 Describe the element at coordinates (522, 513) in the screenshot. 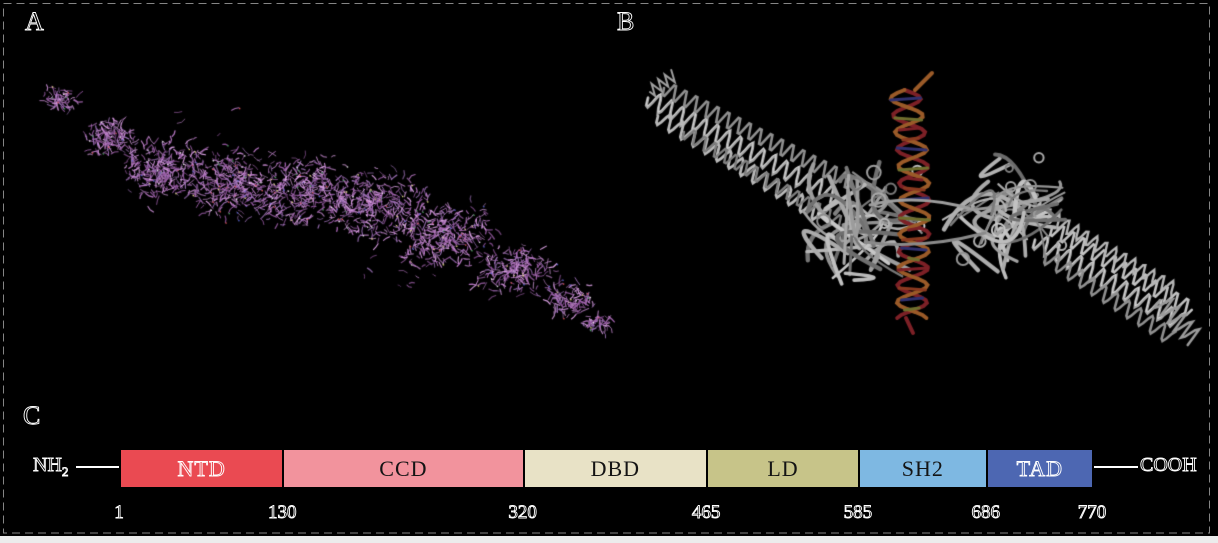

I see `residue-tick-320: 320` at that location.